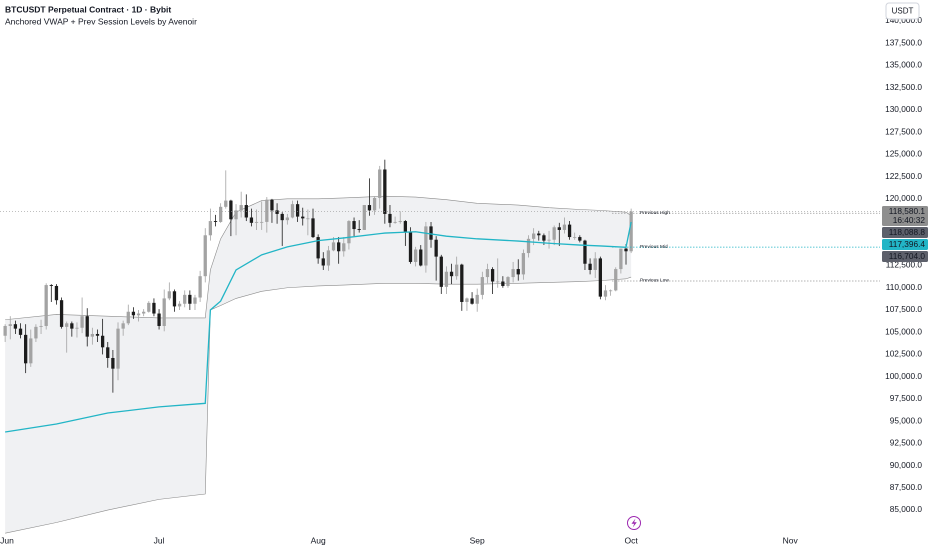 This screenshot has width=932, height=550. I want to click on level-label: Previous High, so click(655, 213).